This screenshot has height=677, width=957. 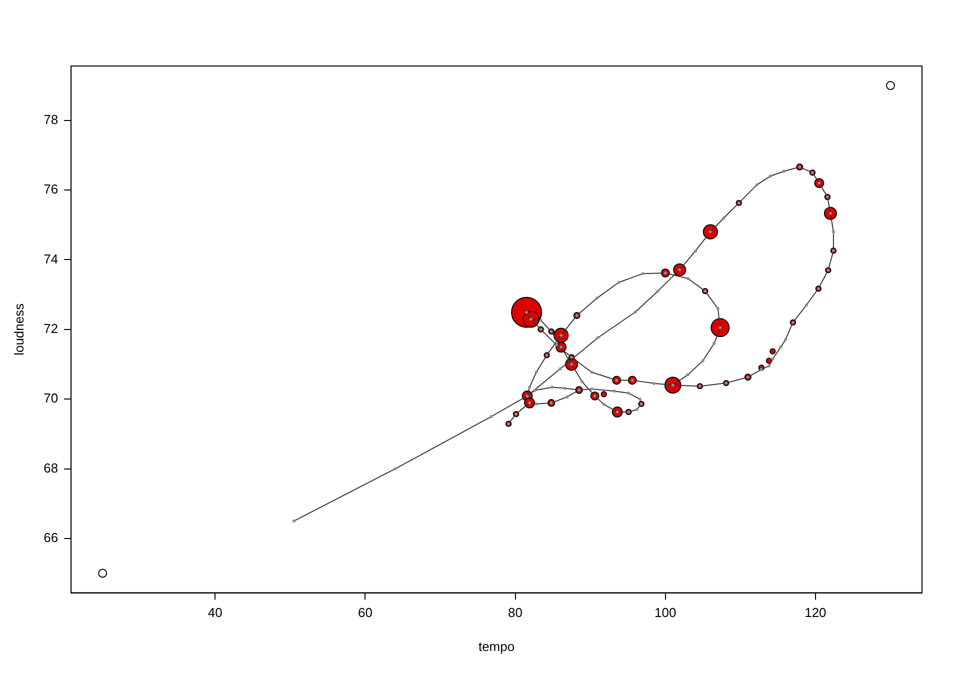 I want to click on y-tick-label: 76, so click(x=51, y=189).